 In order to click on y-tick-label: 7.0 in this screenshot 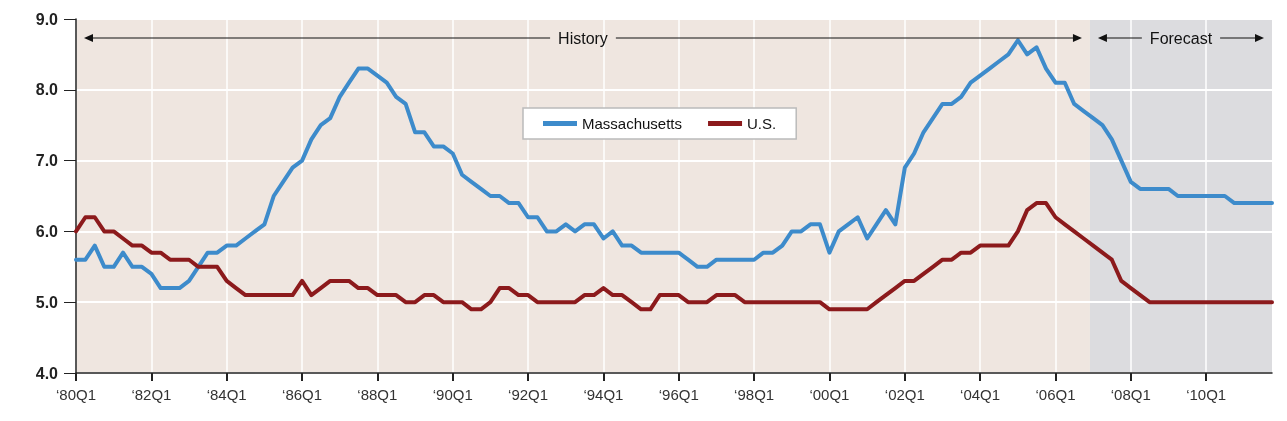, I will do `click(47, 161)`.